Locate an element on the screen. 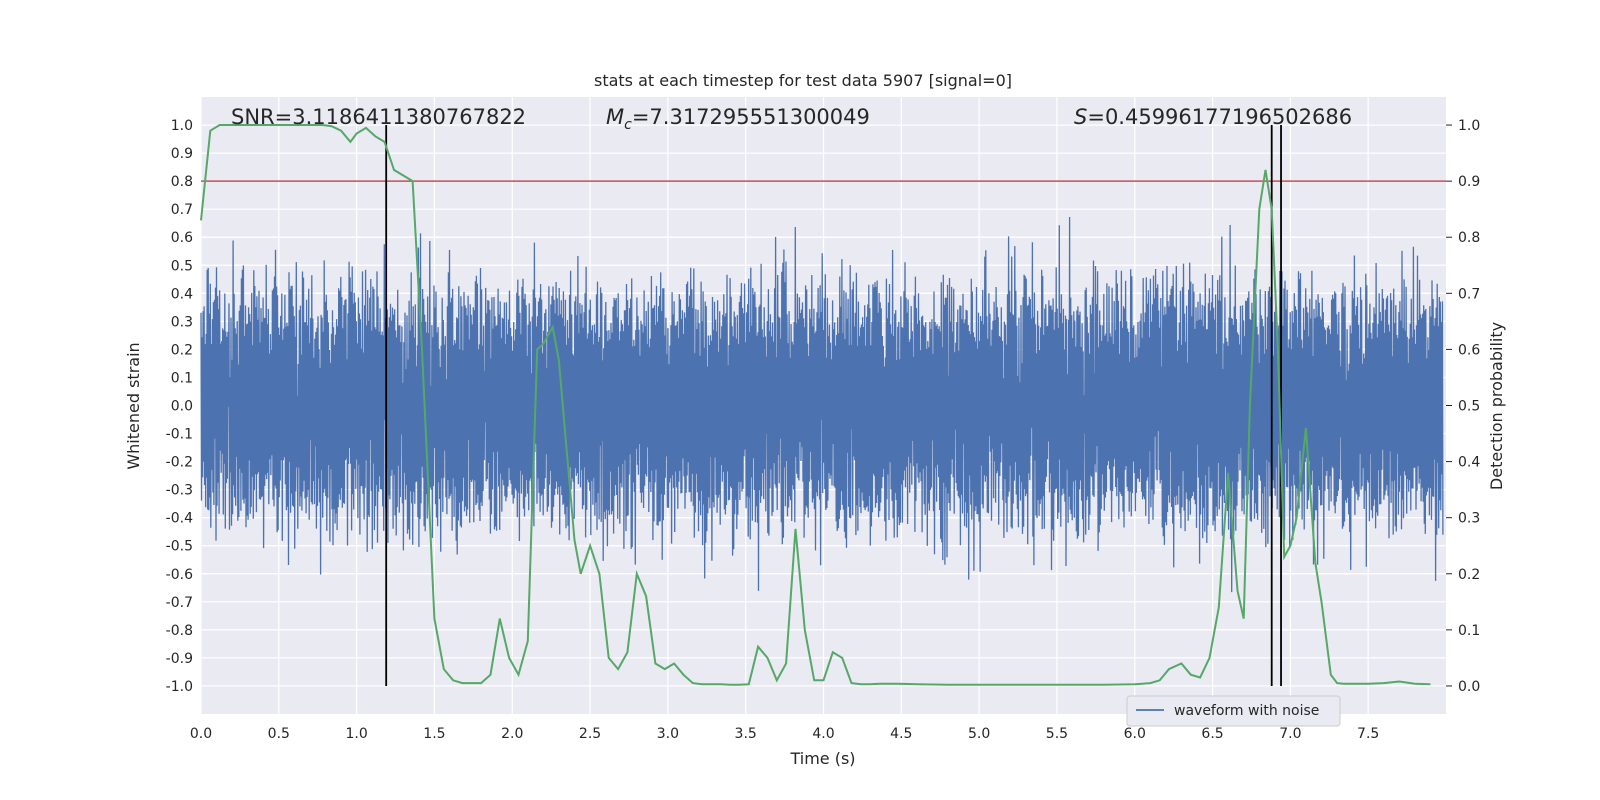  x-tick-label: 1.5 is located at coordinates (434, 734).